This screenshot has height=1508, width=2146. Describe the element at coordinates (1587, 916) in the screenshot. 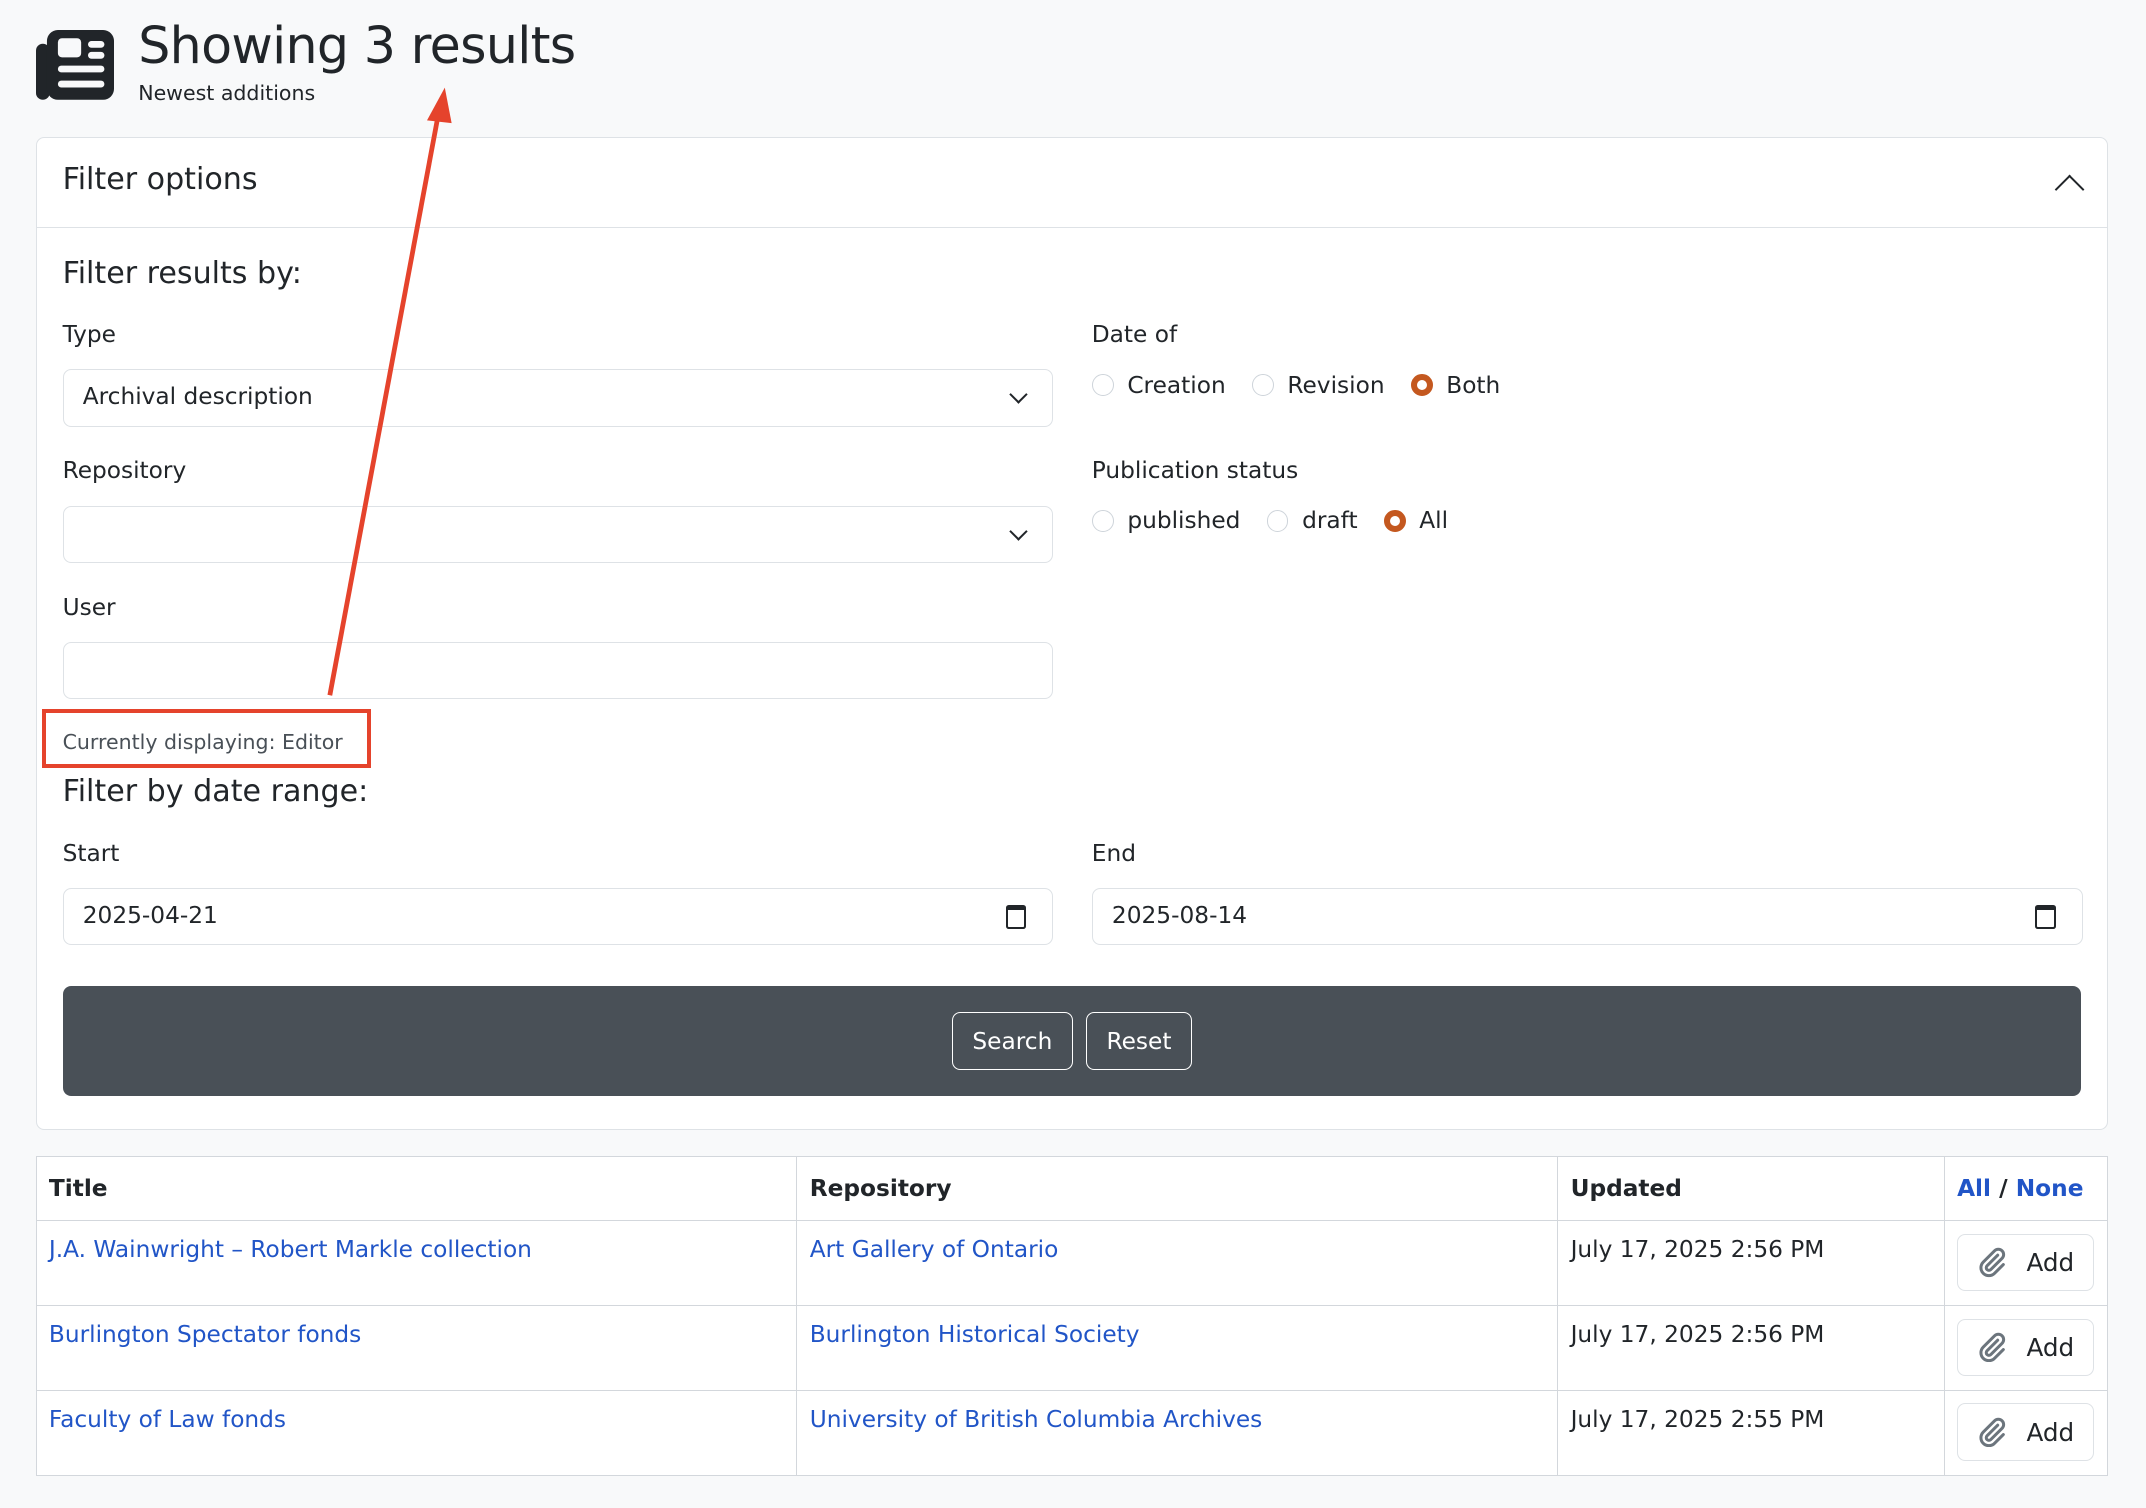

I see `end-date-input: 2025-08-14` at that location.